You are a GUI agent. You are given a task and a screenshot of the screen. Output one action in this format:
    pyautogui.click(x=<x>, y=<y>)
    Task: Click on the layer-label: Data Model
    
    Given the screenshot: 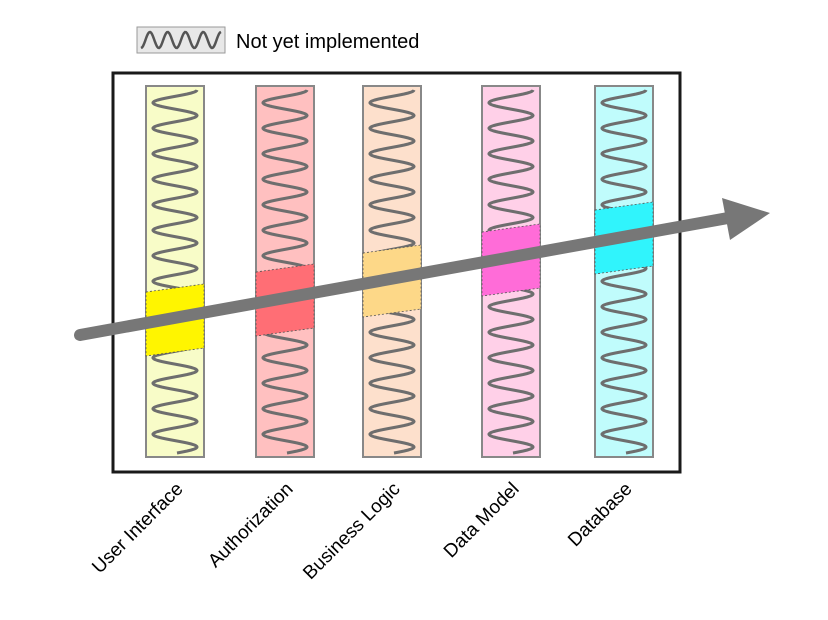 What is the action you would take?
    pyautogui.click(x=482, y=521)
    